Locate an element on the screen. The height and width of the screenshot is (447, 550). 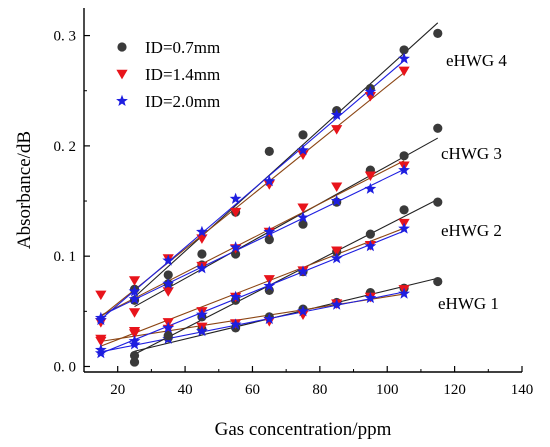
y-tick-label: 0. 1 is located at coordinates (65, 257).